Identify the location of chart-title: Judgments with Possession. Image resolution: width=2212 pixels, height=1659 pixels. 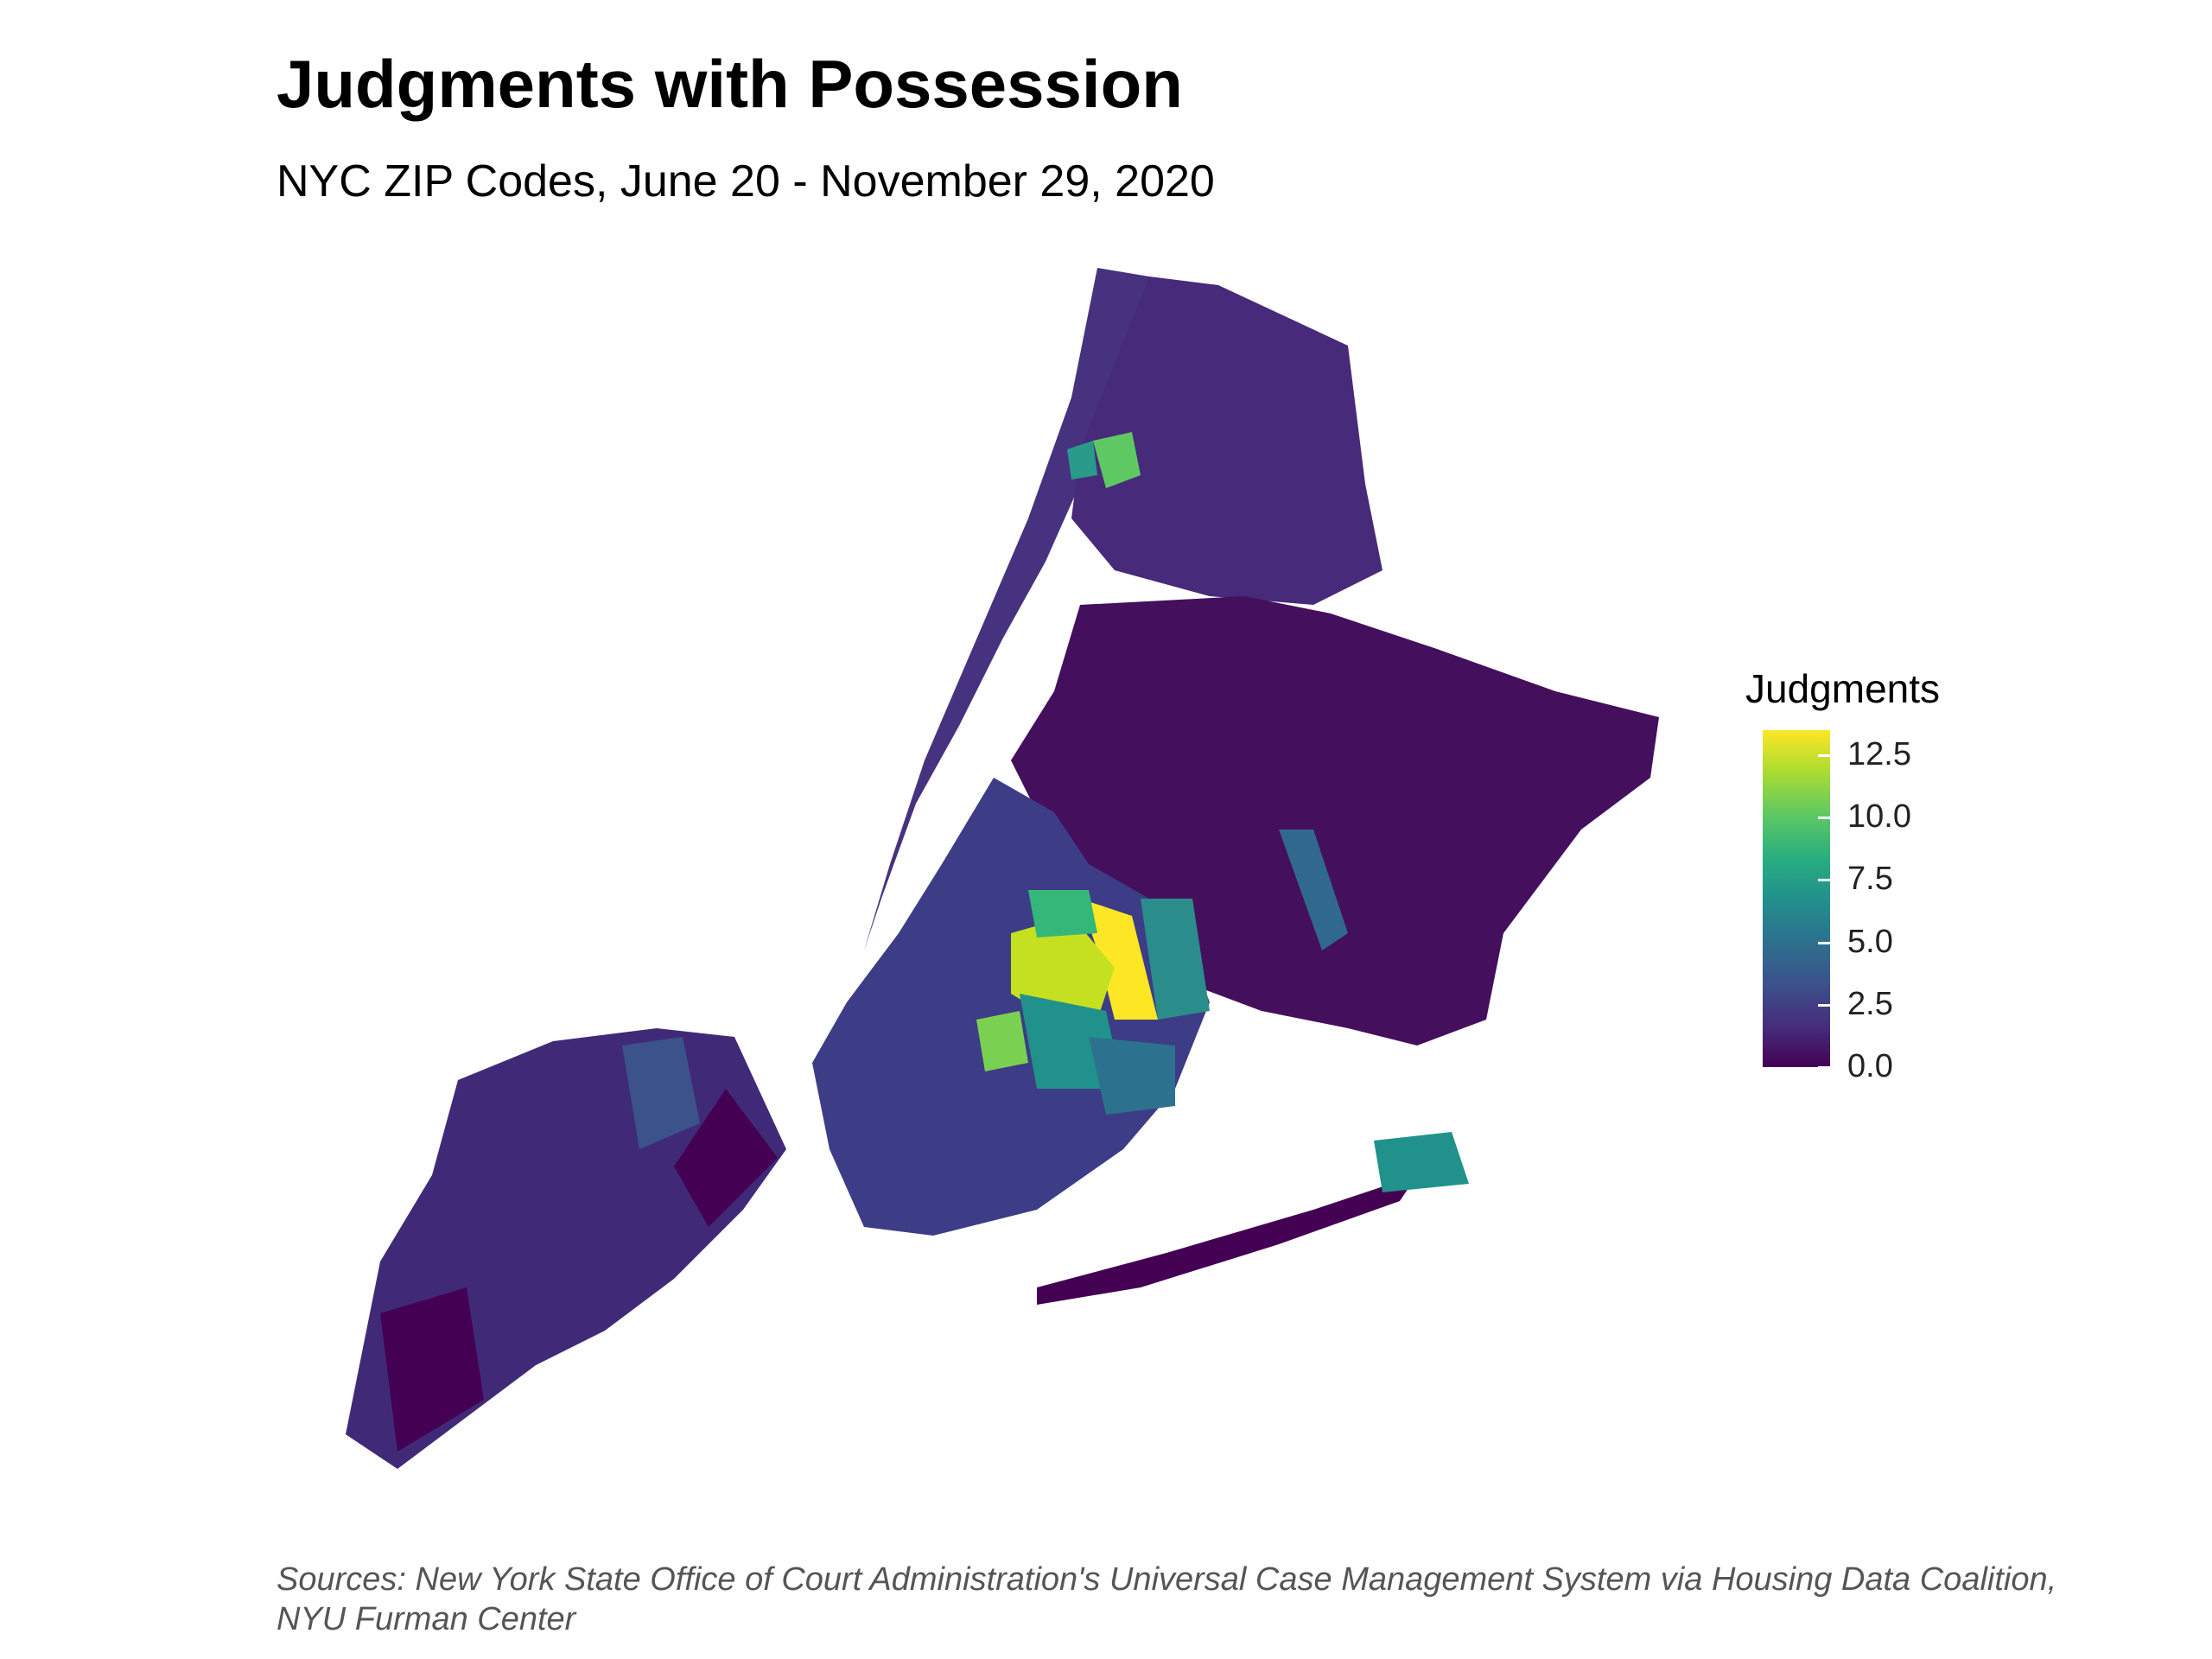
(729, 84).